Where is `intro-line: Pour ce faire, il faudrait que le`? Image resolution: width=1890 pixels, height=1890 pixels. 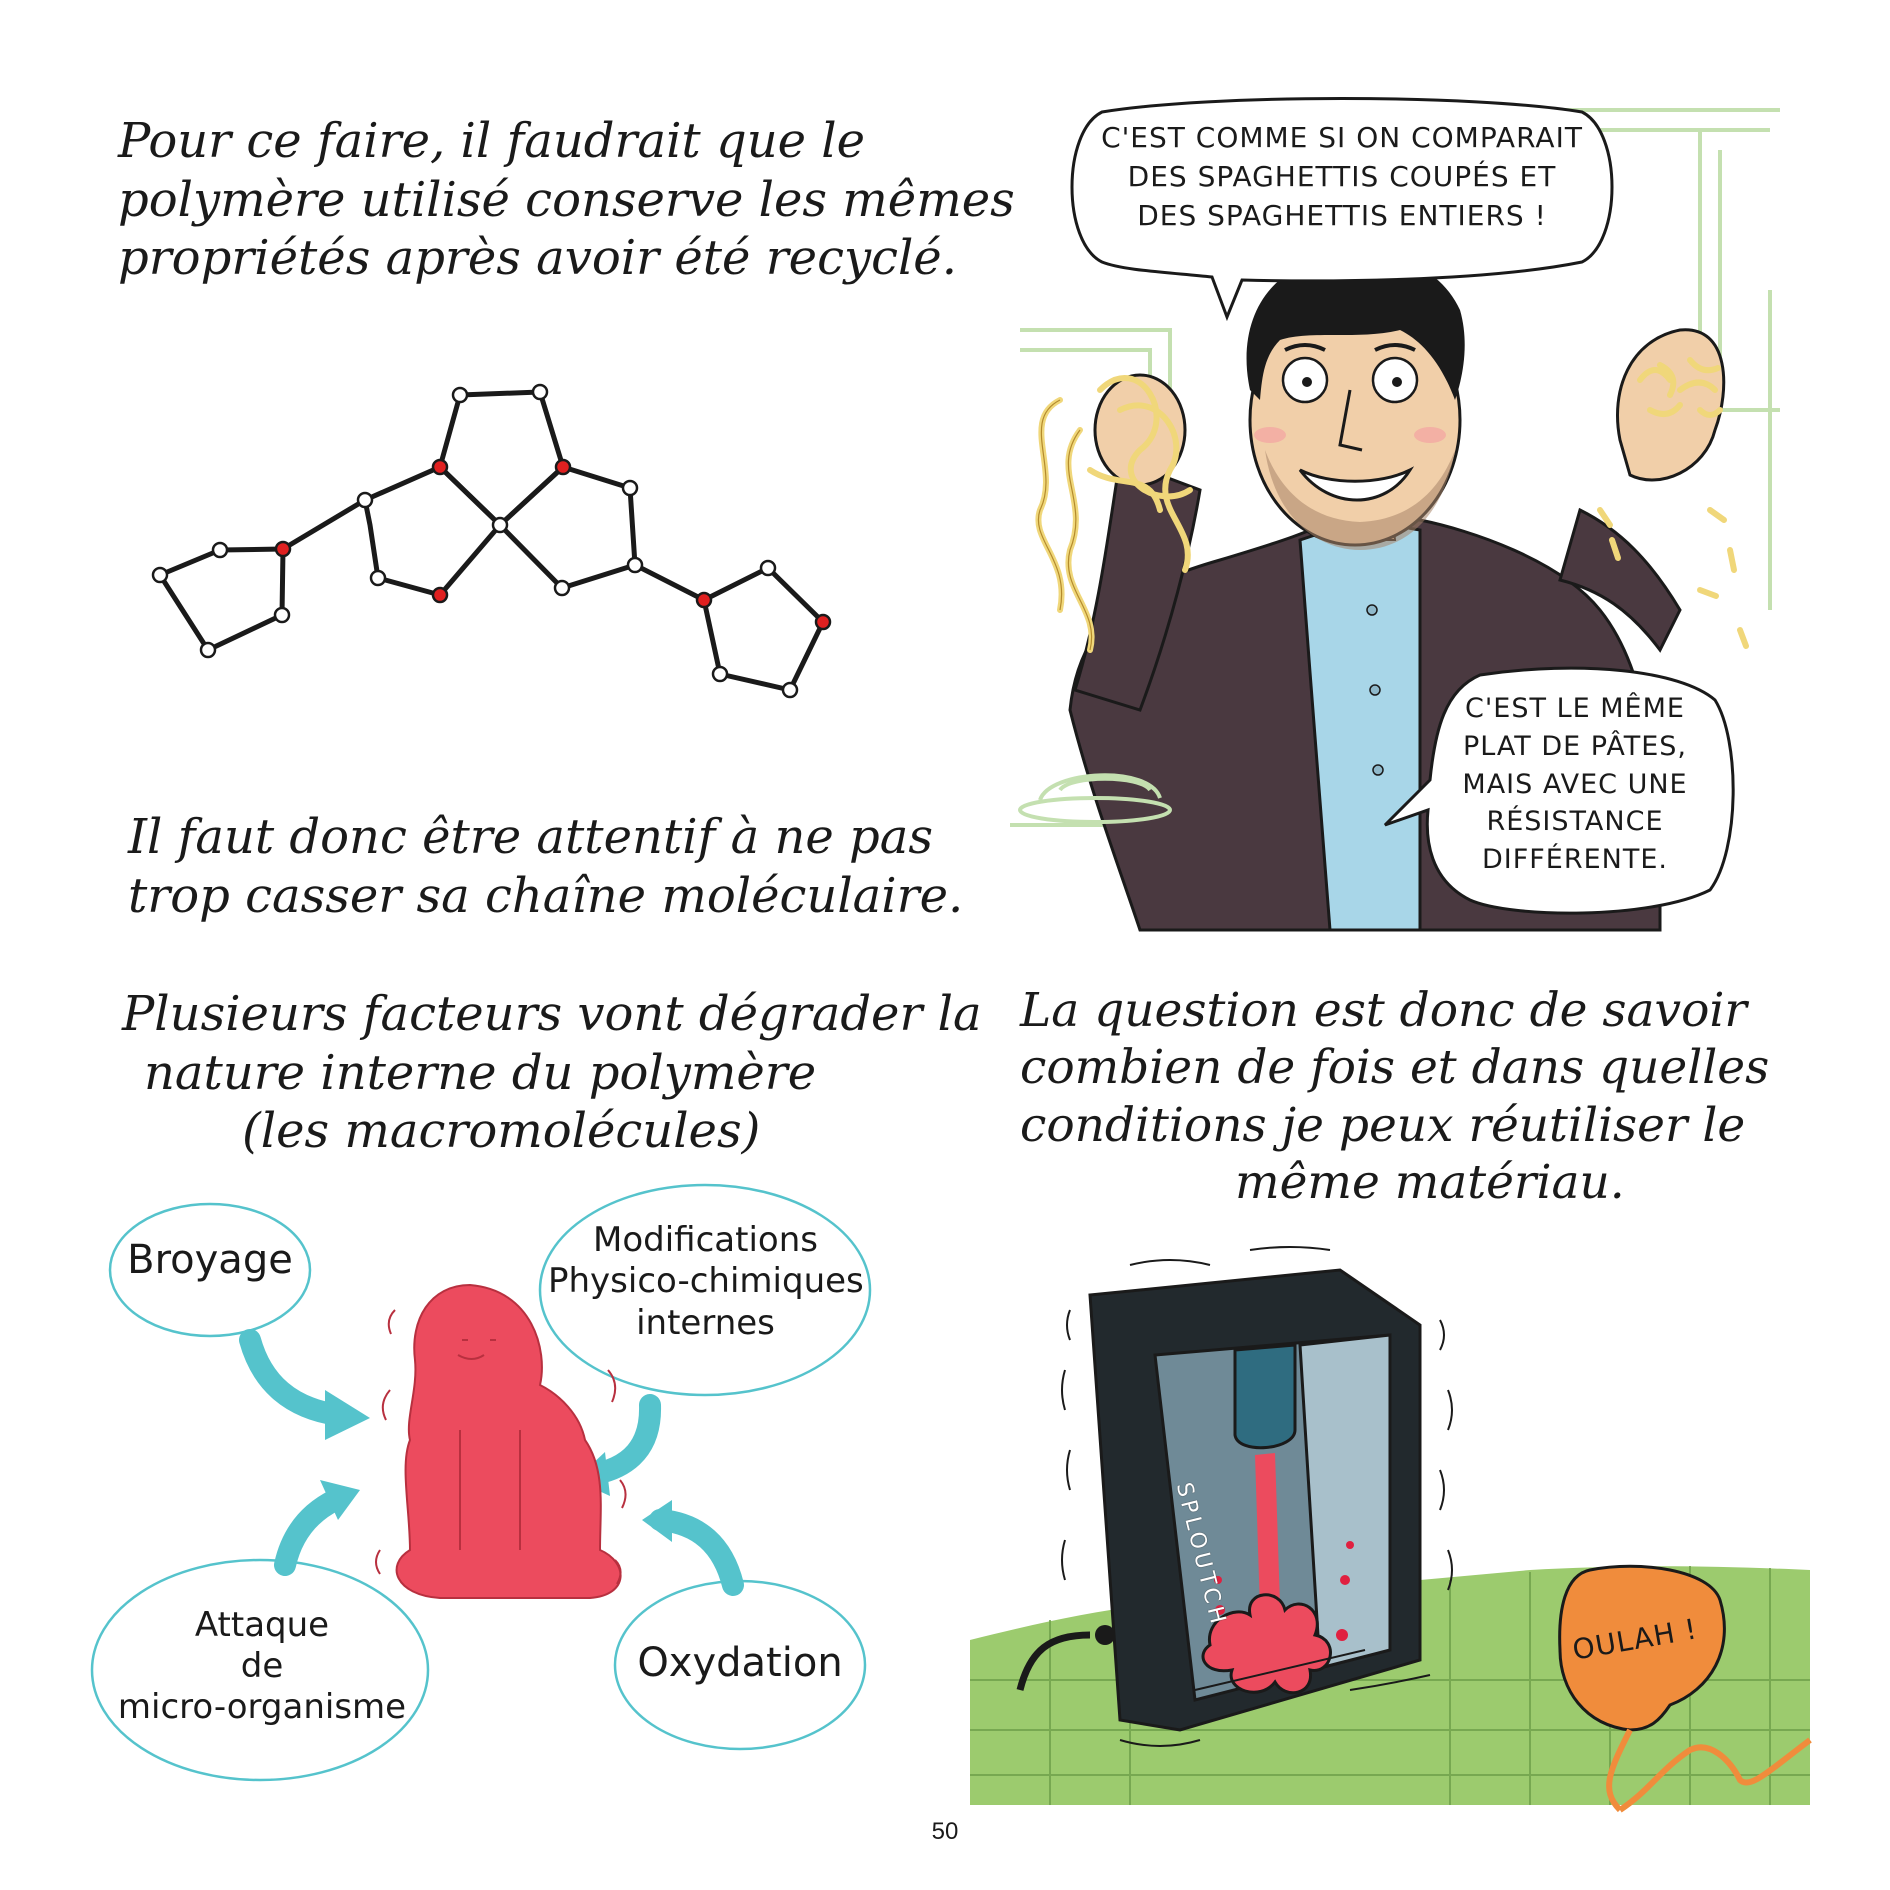
intro-line: Pour ce faire, il faudrait que le is located at coordinates (492, 141).